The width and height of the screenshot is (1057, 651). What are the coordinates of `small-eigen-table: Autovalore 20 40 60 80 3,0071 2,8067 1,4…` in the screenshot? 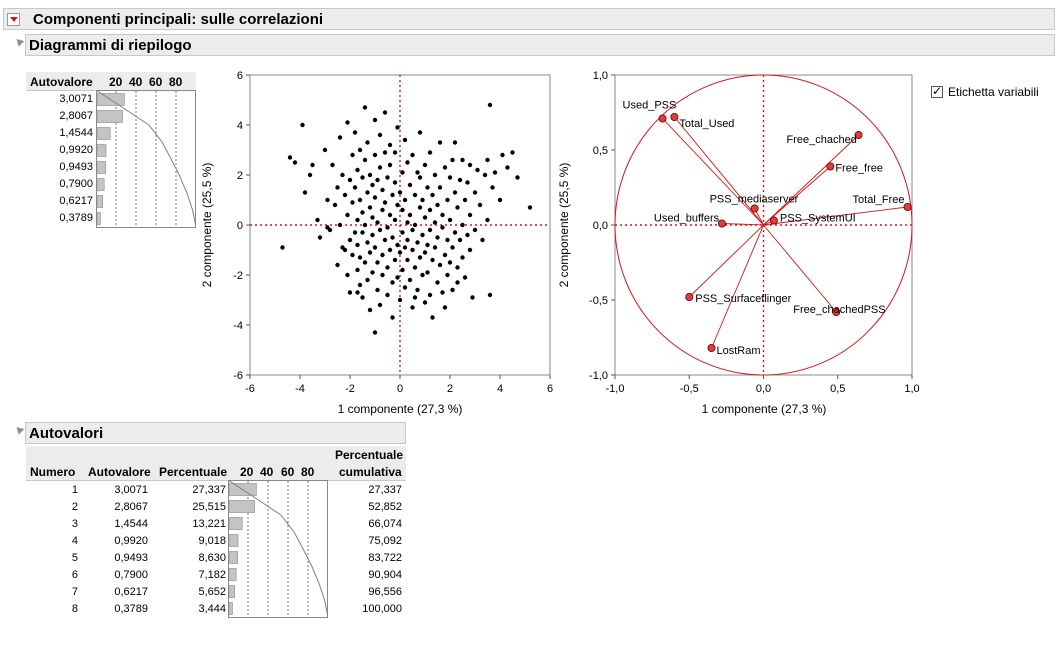 It's located at (111, 152).